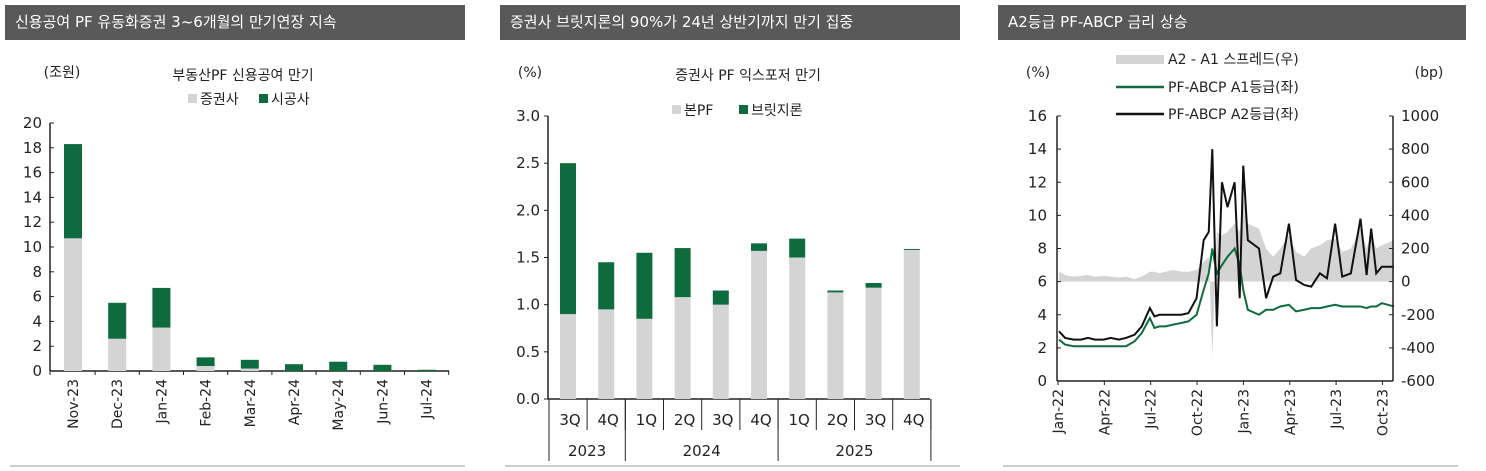  Describe the element at coordinates (37, 272) in the screenshot. I see `y-tick-label: 8` at that location.